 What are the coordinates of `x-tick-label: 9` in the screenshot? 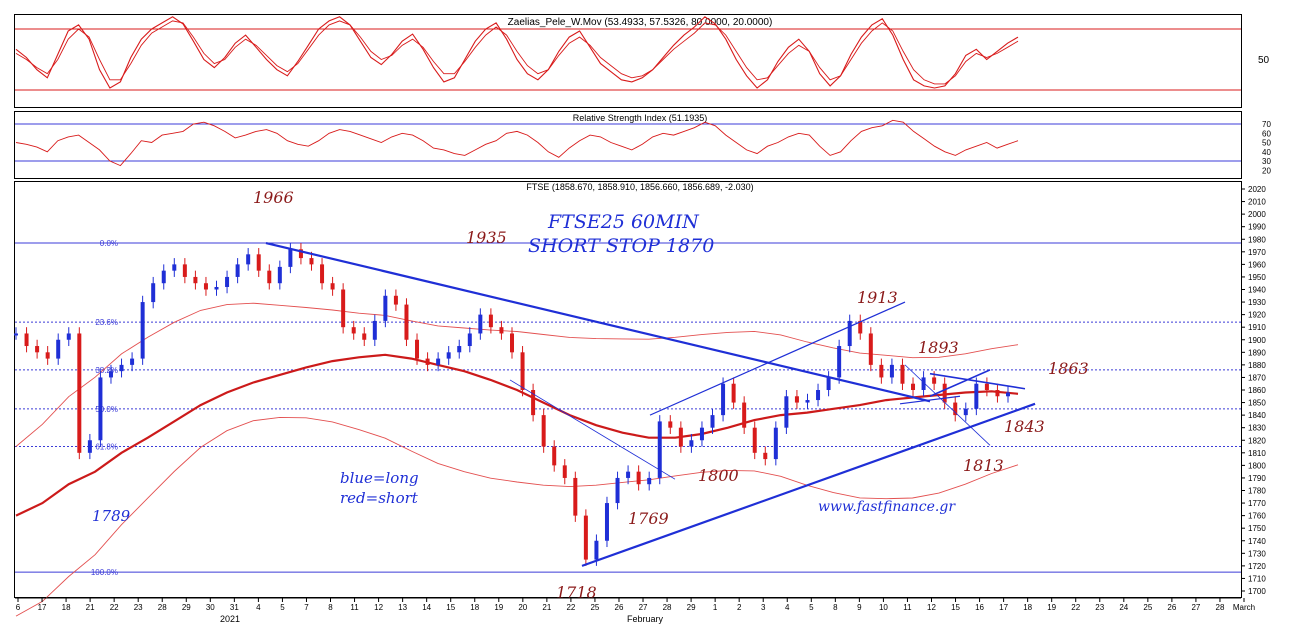 It's located at (859, 607).